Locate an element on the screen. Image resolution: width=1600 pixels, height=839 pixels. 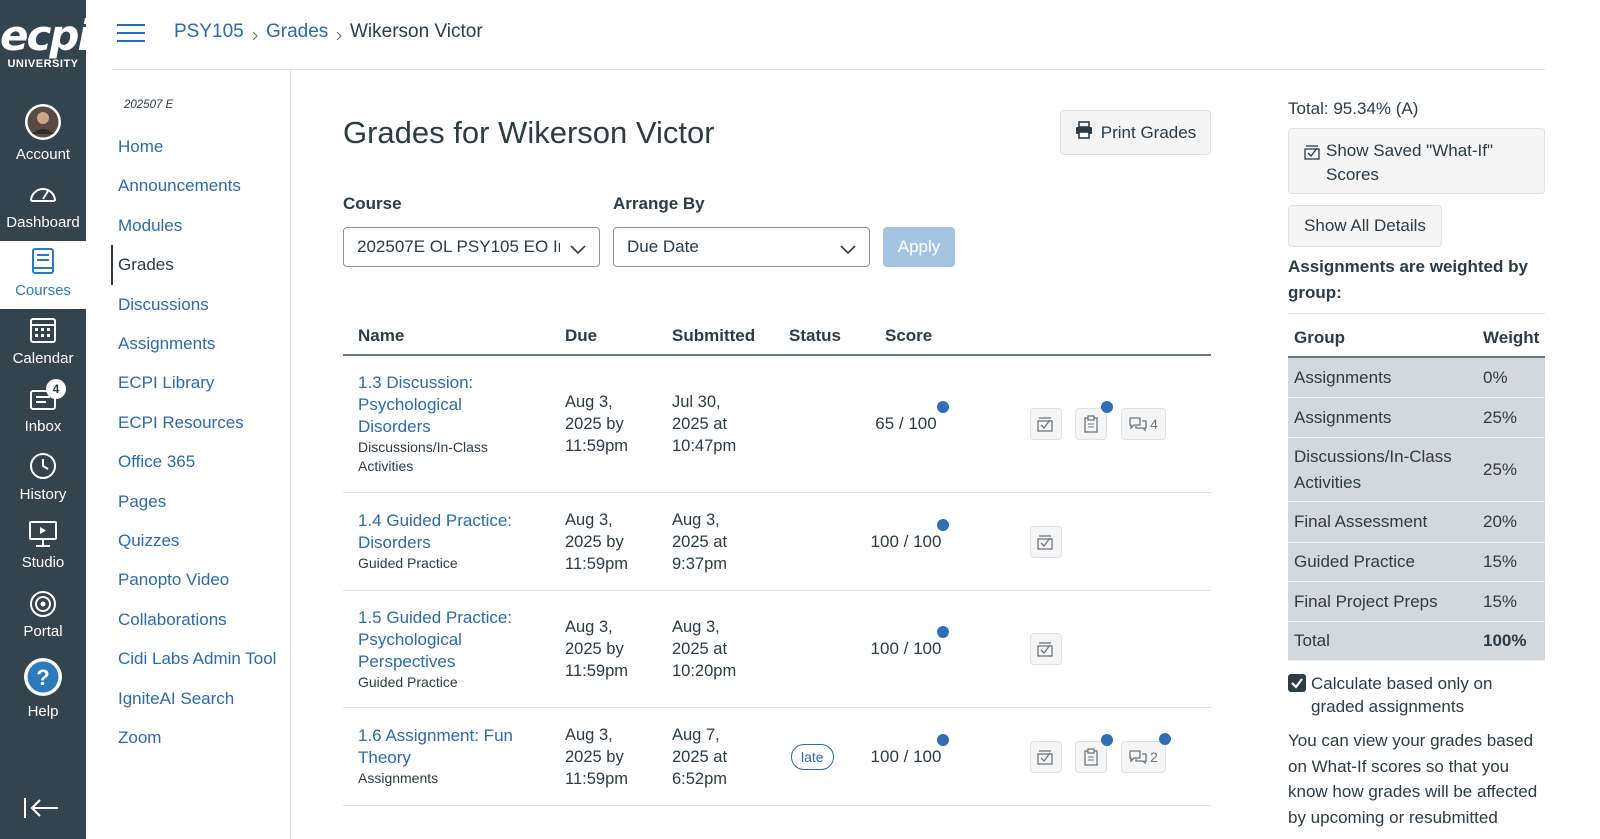
nav-label: Dashboard is located at coordinates (43, 222).